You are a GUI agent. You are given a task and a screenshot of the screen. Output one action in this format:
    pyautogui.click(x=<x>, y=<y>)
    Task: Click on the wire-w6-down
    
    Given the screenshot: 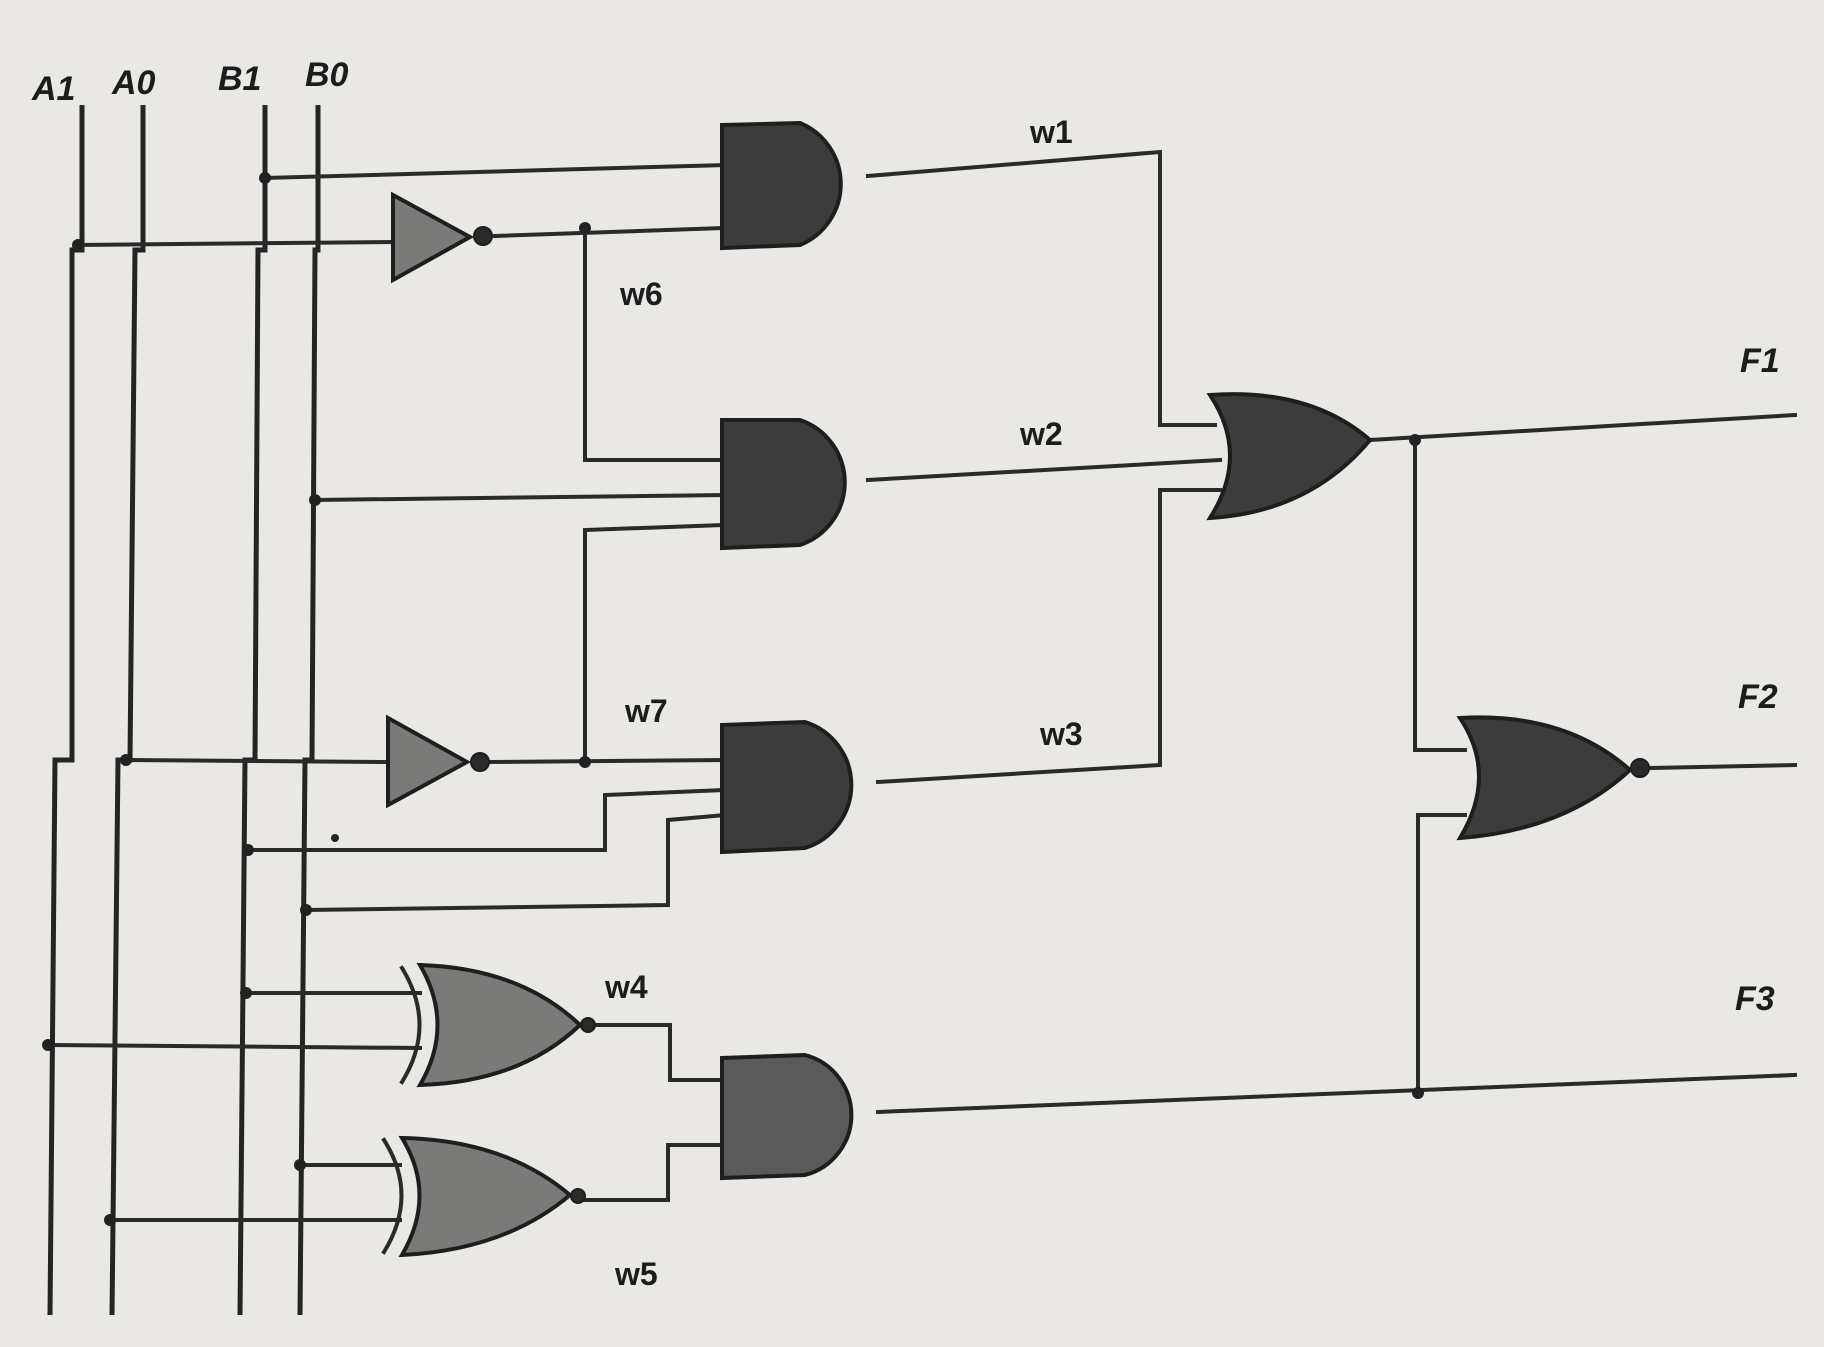 What is the action you would take?
    pyautogui.click(x=655, y=344)
    